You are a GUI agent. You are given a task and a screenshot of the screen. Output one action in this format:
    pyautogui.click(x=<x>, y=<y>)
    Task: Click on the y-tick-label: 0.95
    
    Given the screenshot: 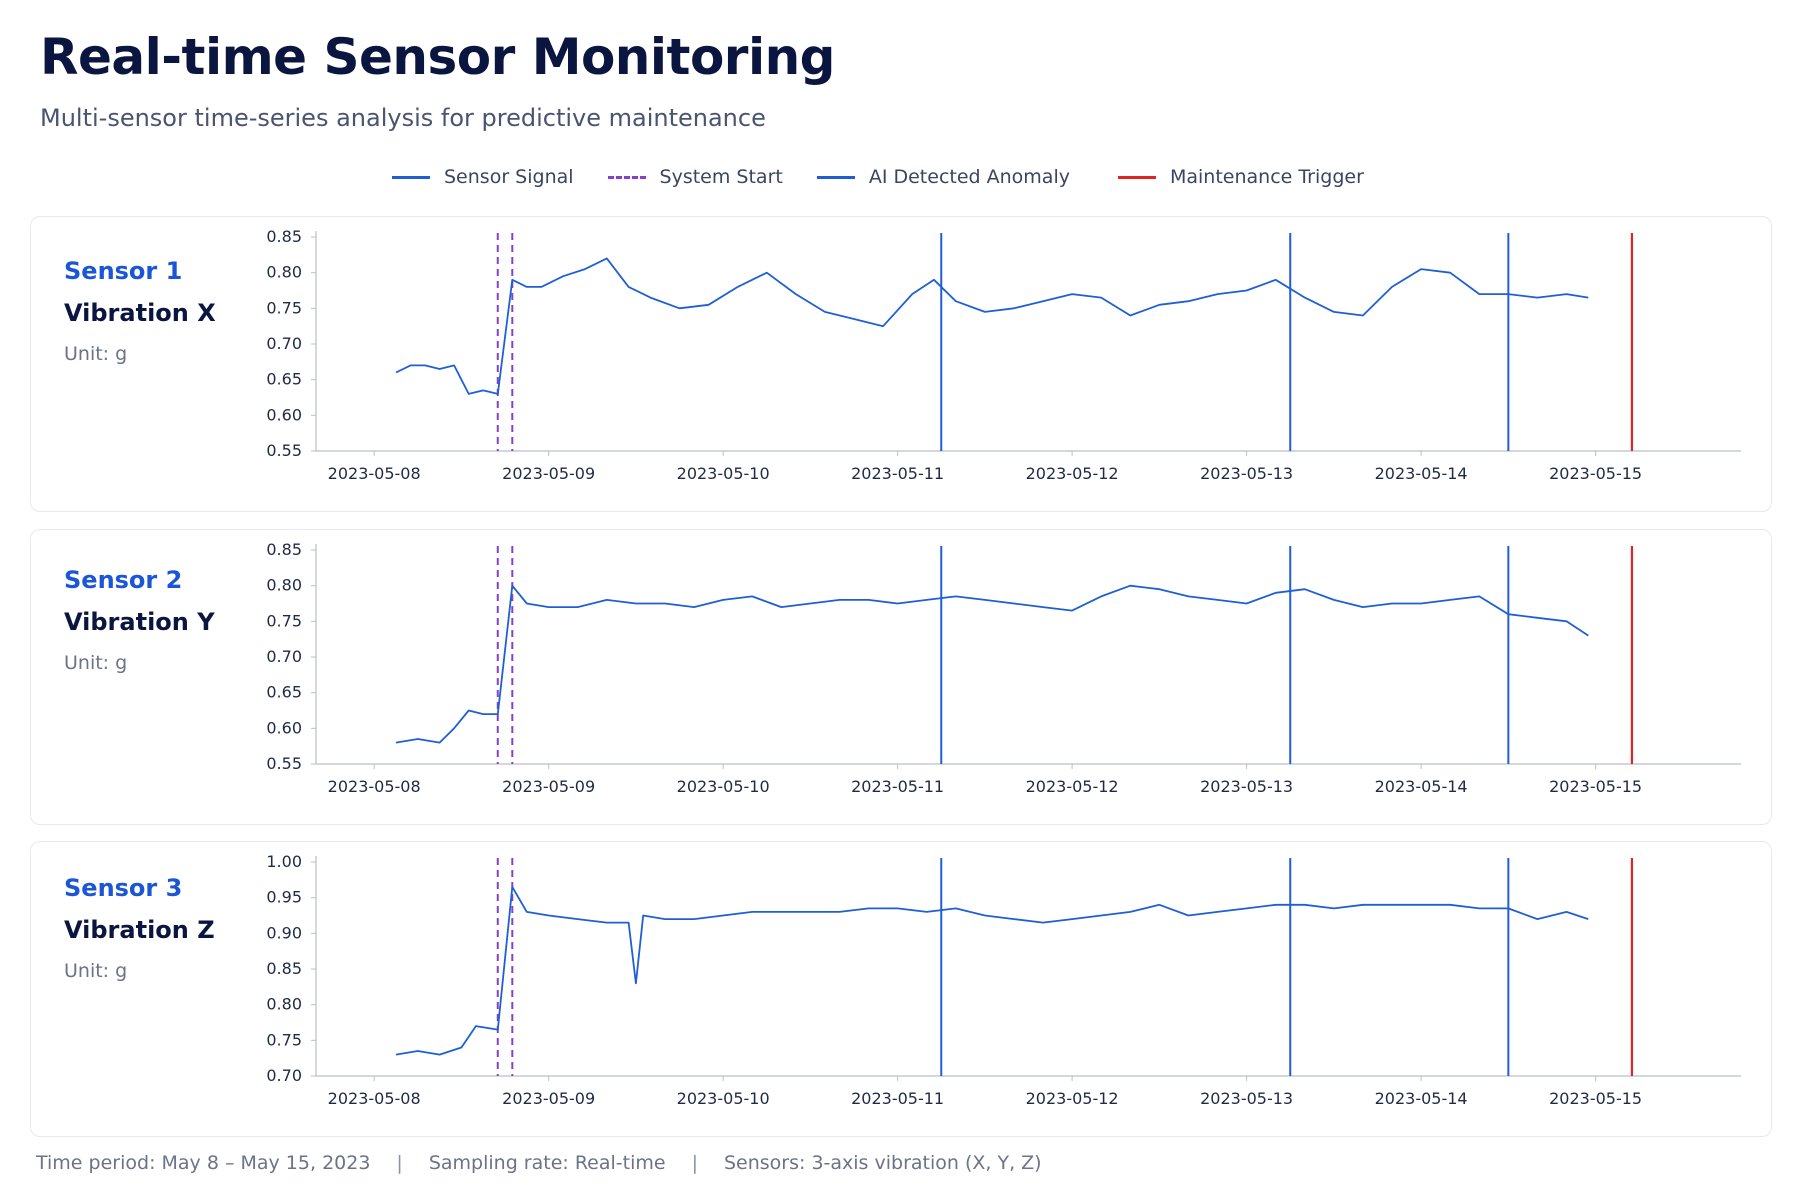 What is the action you would take?
    pyautogui.click(x=284, y=897)
    